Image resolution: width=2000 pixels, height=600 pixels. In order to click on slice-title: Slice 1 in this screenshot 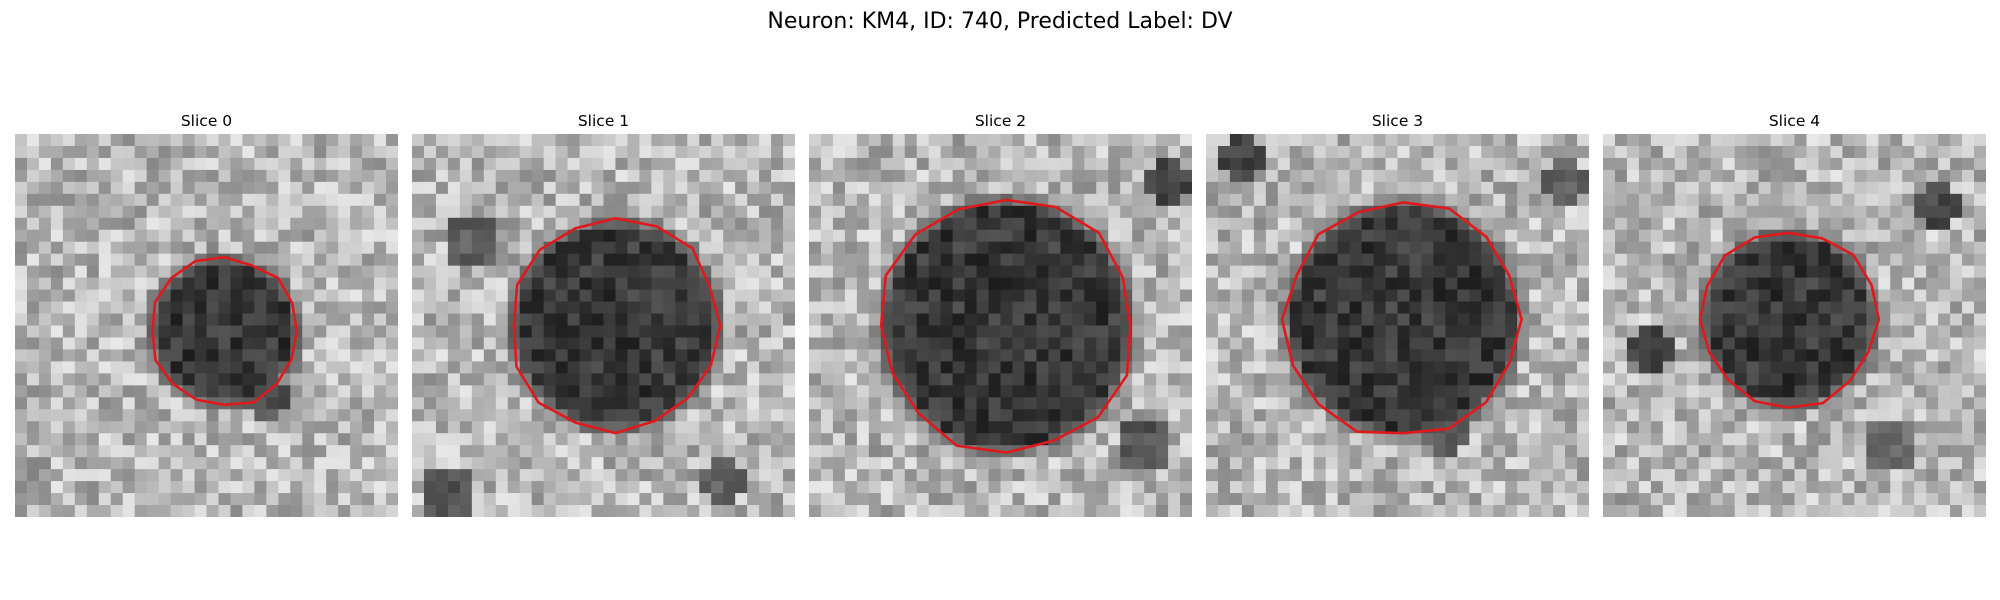, I will do `click(603, 121)`.